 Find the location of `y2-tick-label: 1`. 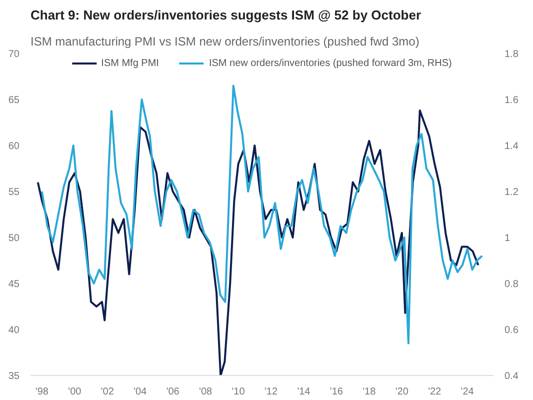

y2-tick-label: 1 is located at coordinates (507, 238).